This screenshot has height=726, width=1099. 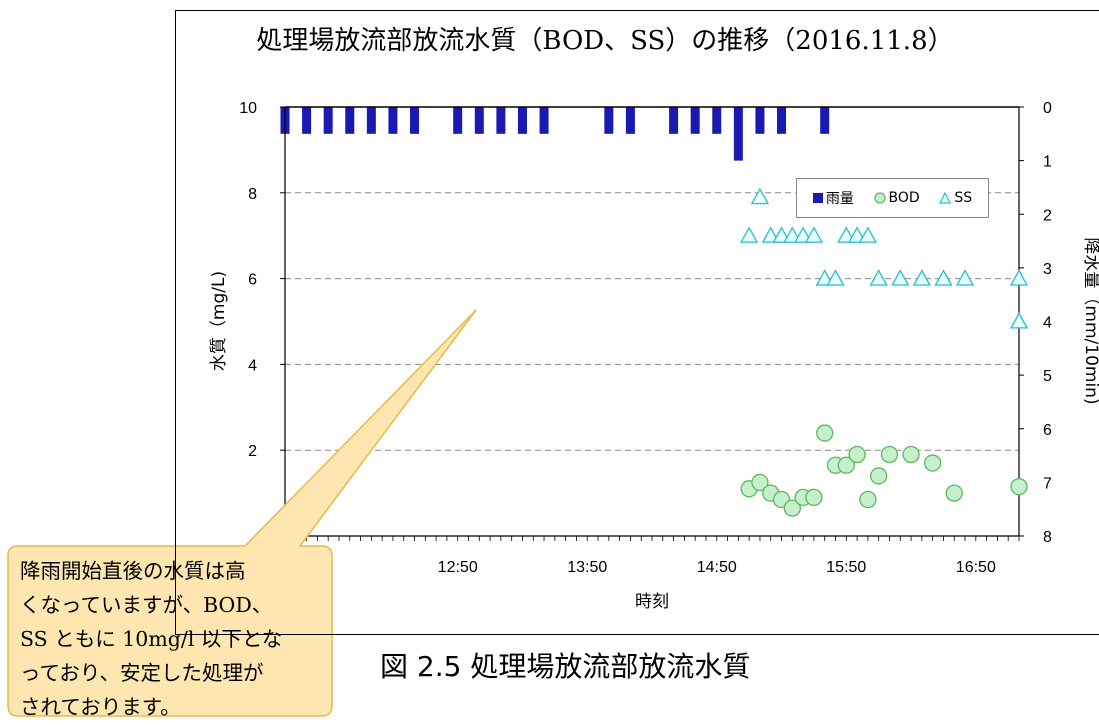 What do you see at coordinates (605, 41) in the screenshot?
I see `chart-title: 処理場放流部放流水質（BOD、SS）の推移（2016.11.8）` at bounding box center [605, 41].